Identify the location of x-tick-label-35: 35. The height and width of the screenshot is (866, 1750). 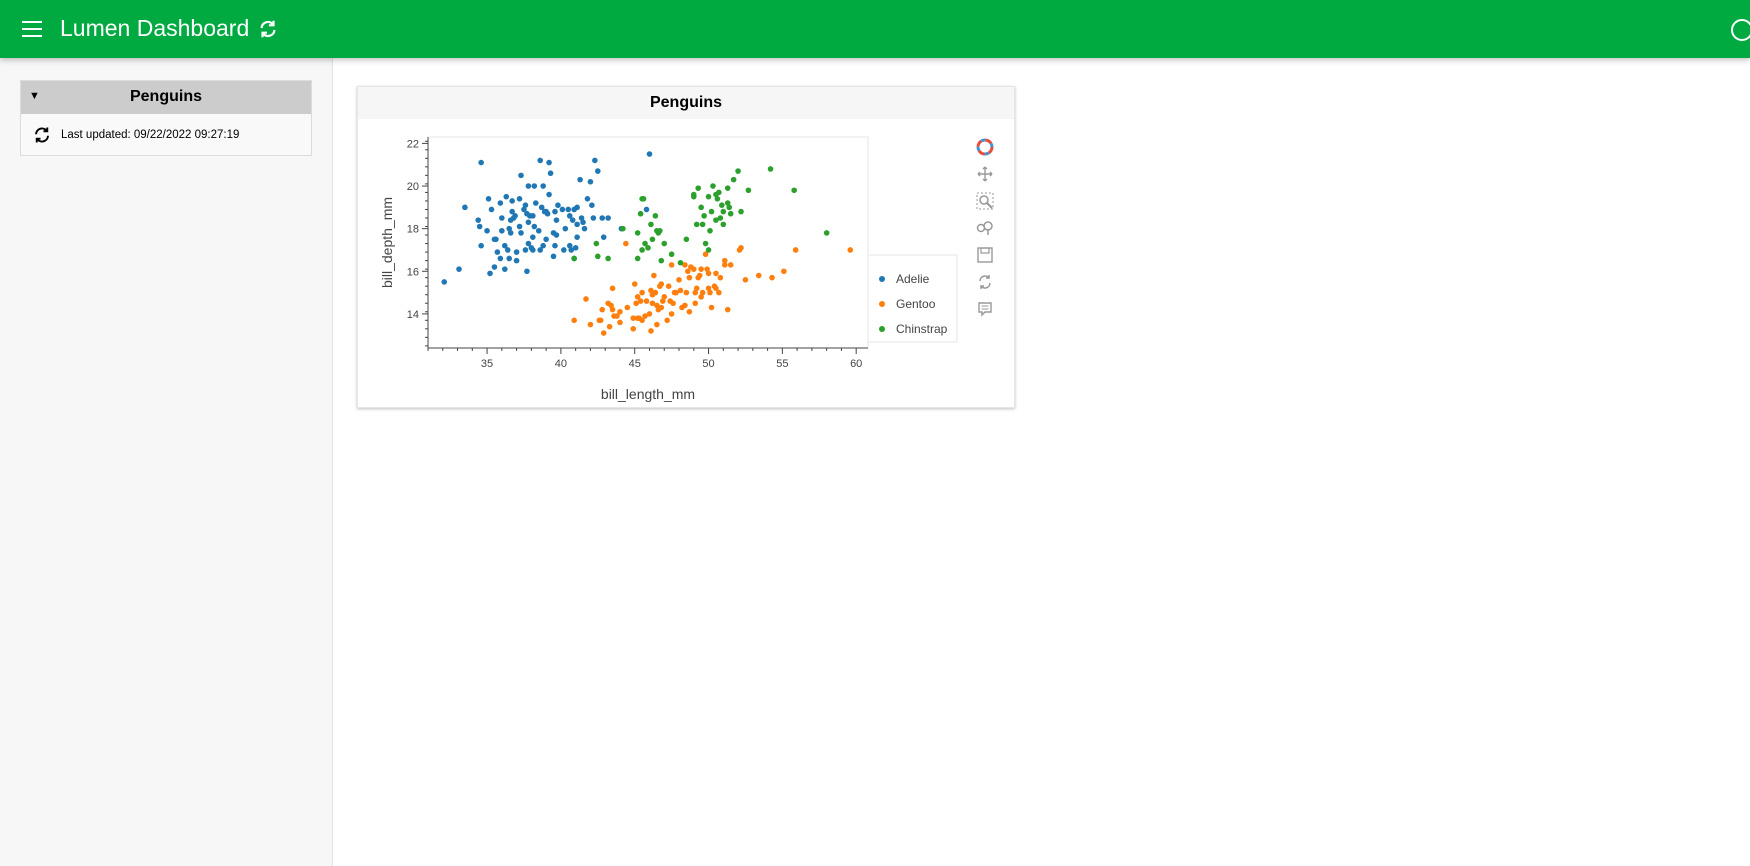
(487, 364).